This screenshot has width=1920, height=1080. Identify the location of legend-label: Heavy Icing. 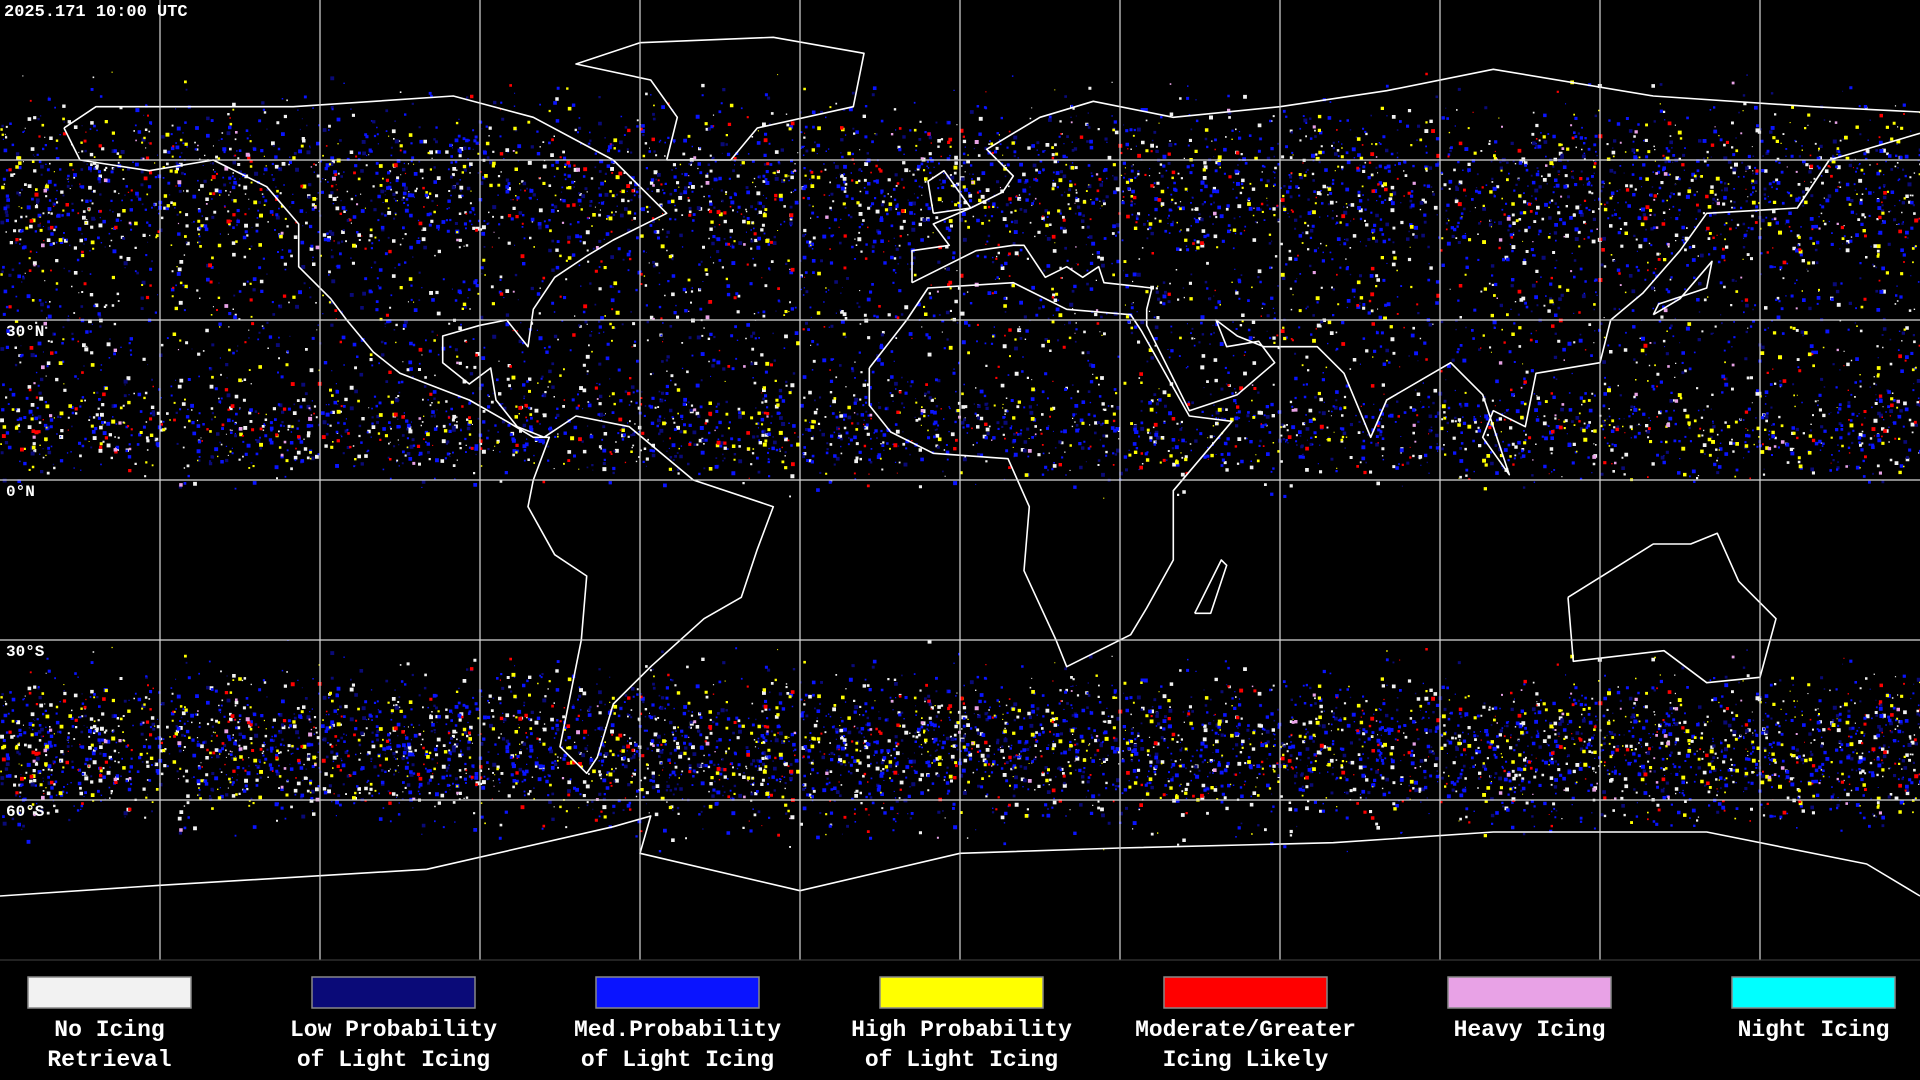
(1530, 1030).